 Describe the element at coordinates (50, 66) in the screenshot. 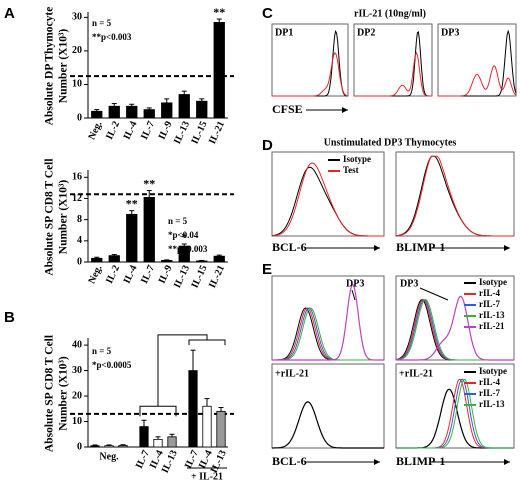

I see `y-axis-label: Absolute DP Thymocyte` at that location.